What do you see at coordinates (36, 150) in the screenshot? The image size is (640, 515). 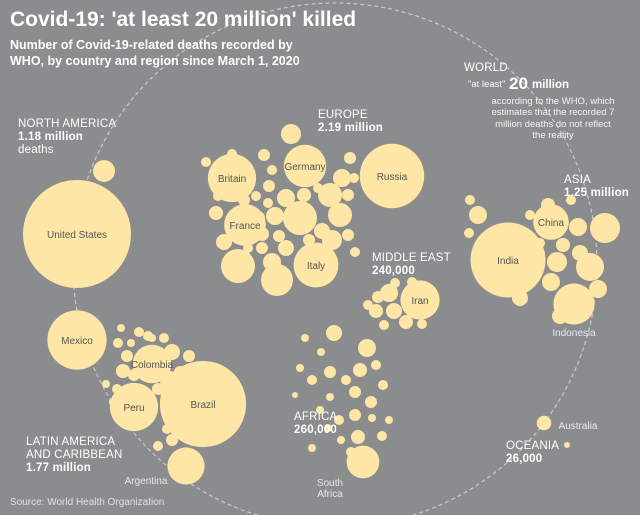 I see `region-total-suffix: deaths` at bounding box center [36, 150].